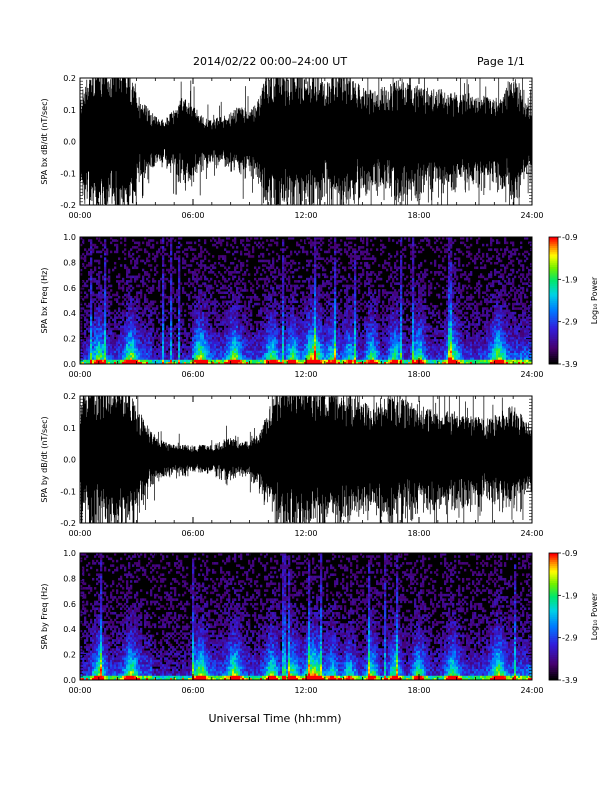 The image size is (612, 792). What do you see at coordinates (79, 215) in the screenshot?
I see `x-tick-label: 00:00` at bounding box center [79, 215].